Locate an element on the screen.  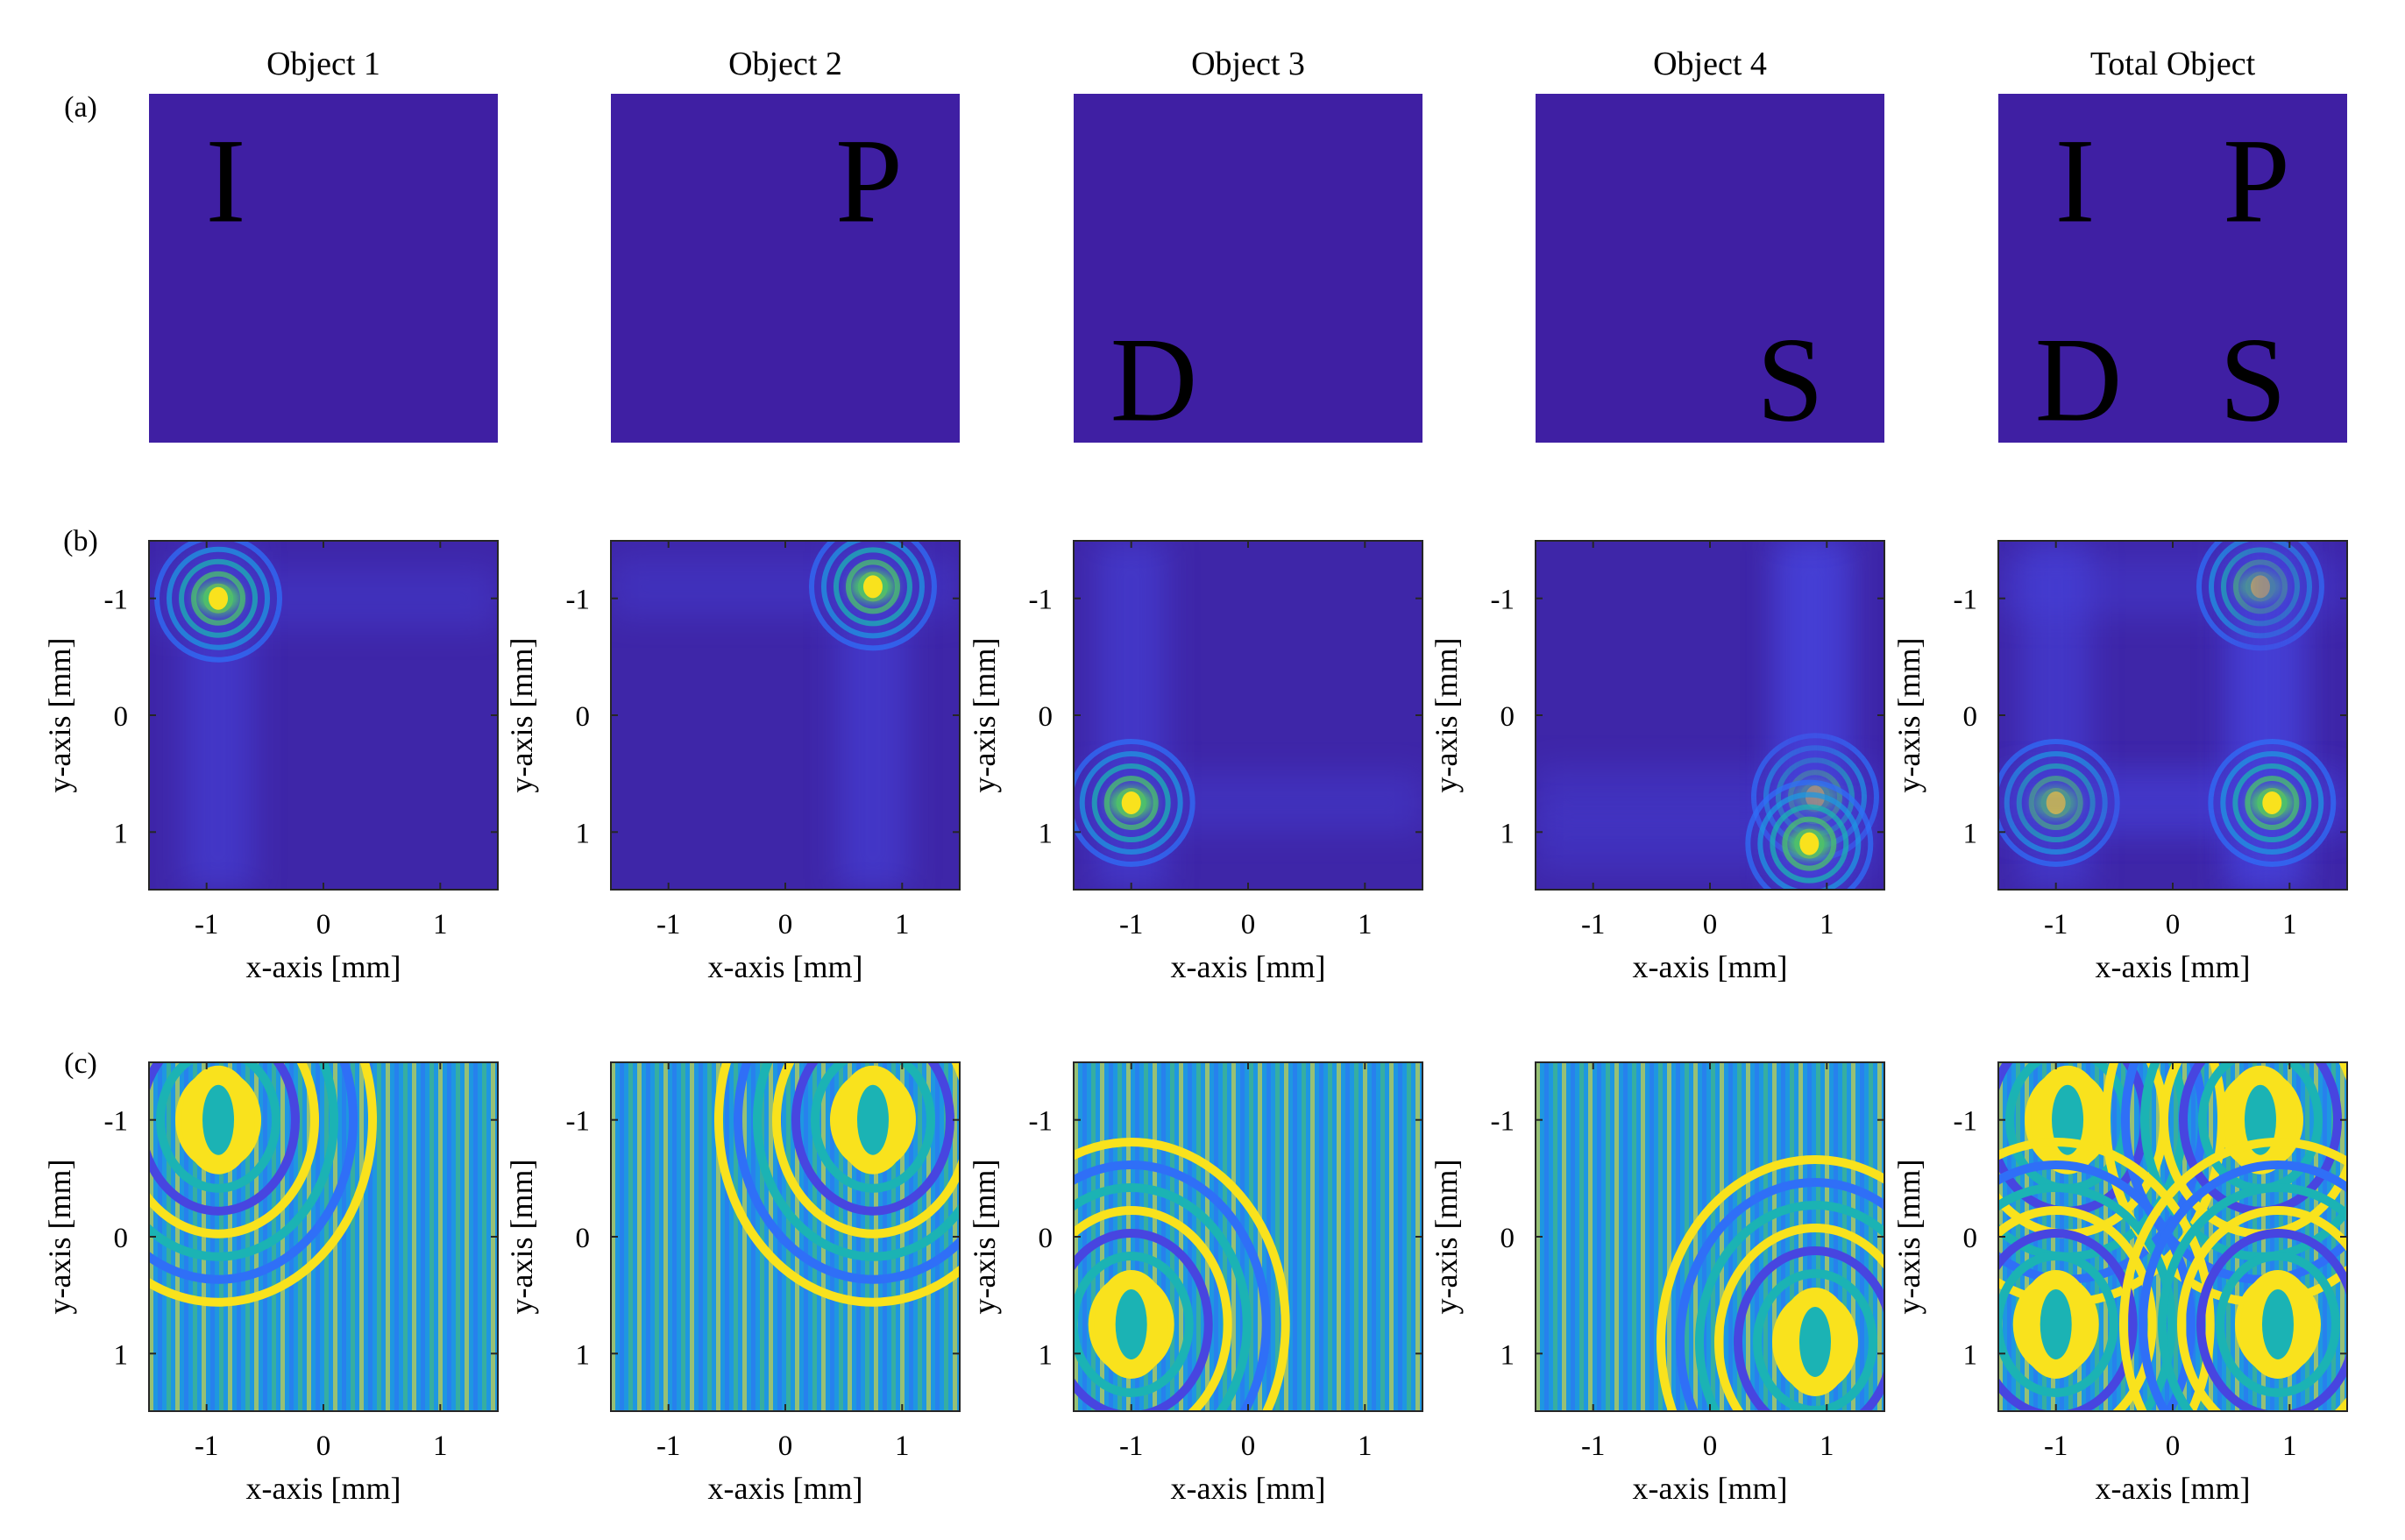
object-letter: P is located at coordinates (869, 181).